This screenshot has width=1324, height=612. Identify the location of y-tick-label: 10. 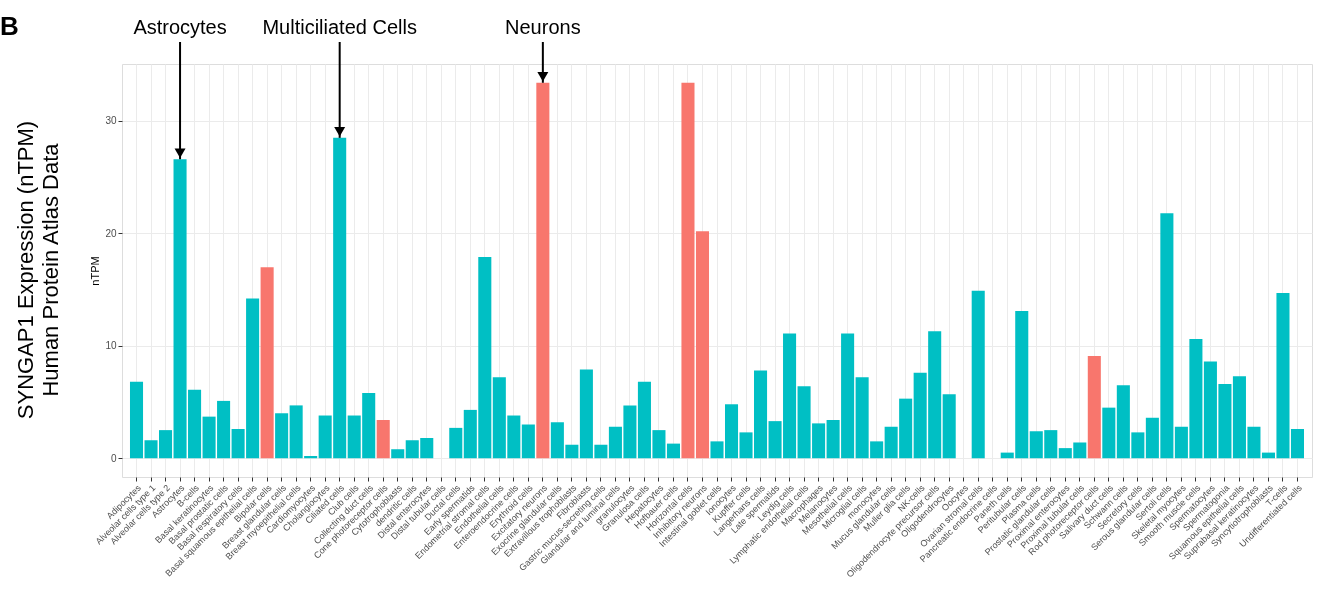
(111, 346).